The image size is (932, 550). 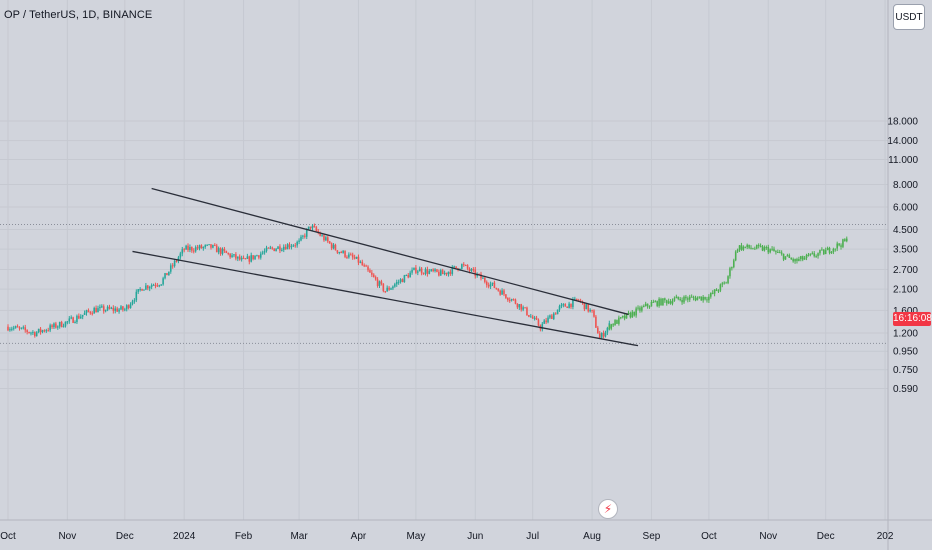 I want to click on lower-trendline, so click(x=385, y=298).